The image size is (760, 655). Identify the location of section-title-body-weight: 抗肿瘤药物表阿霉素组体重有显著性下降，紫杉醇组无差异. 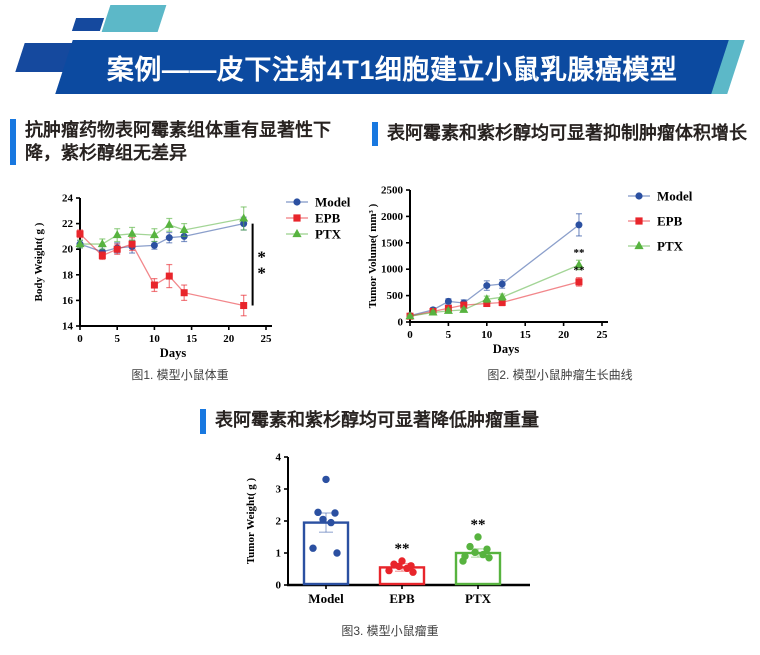
(178, 142).